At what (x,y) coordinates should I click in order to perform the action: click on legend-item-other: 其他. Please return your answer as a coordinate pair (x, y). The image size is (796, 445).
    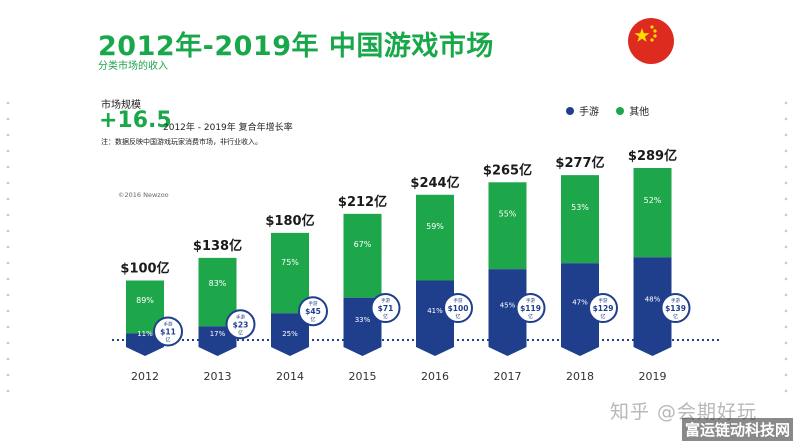
    Looking at the image, I should click on (632, 110).